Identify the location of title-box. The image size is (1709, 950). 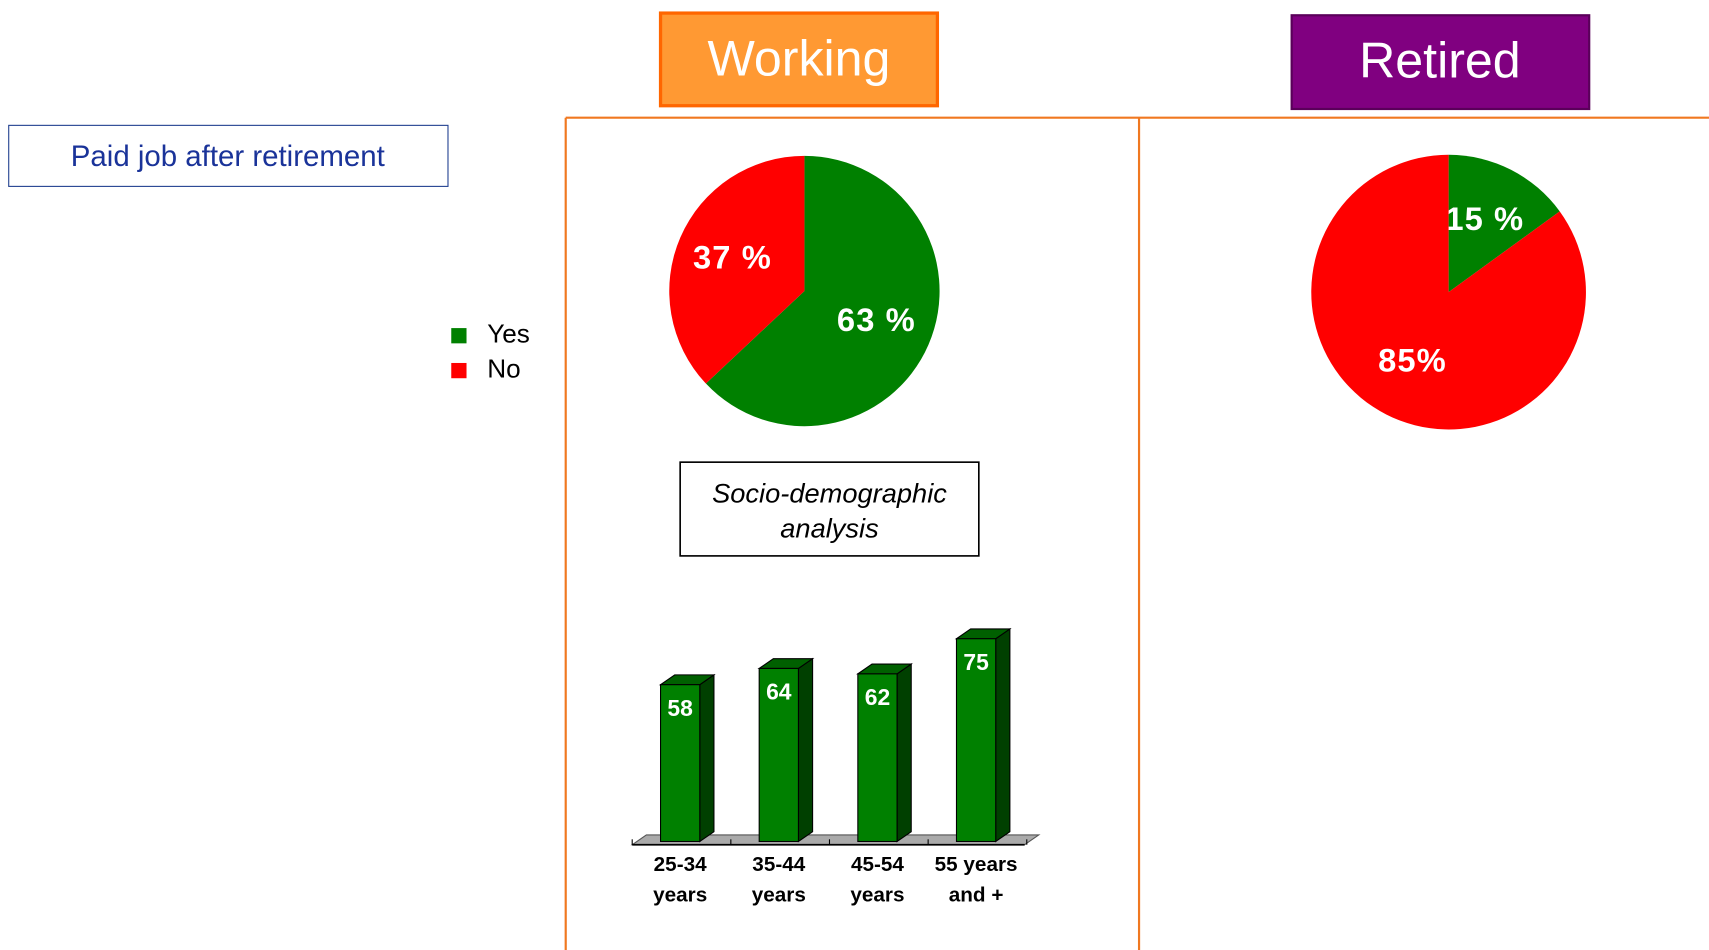
(228, 155).